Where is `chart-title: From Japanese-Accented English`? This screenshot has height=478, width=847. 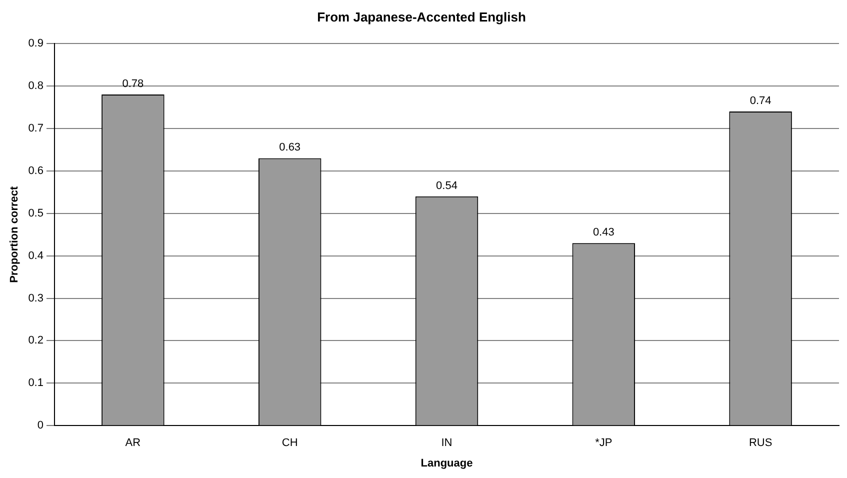 chart-title: From Japanese-Accented English is located at coordinates (421, 16).